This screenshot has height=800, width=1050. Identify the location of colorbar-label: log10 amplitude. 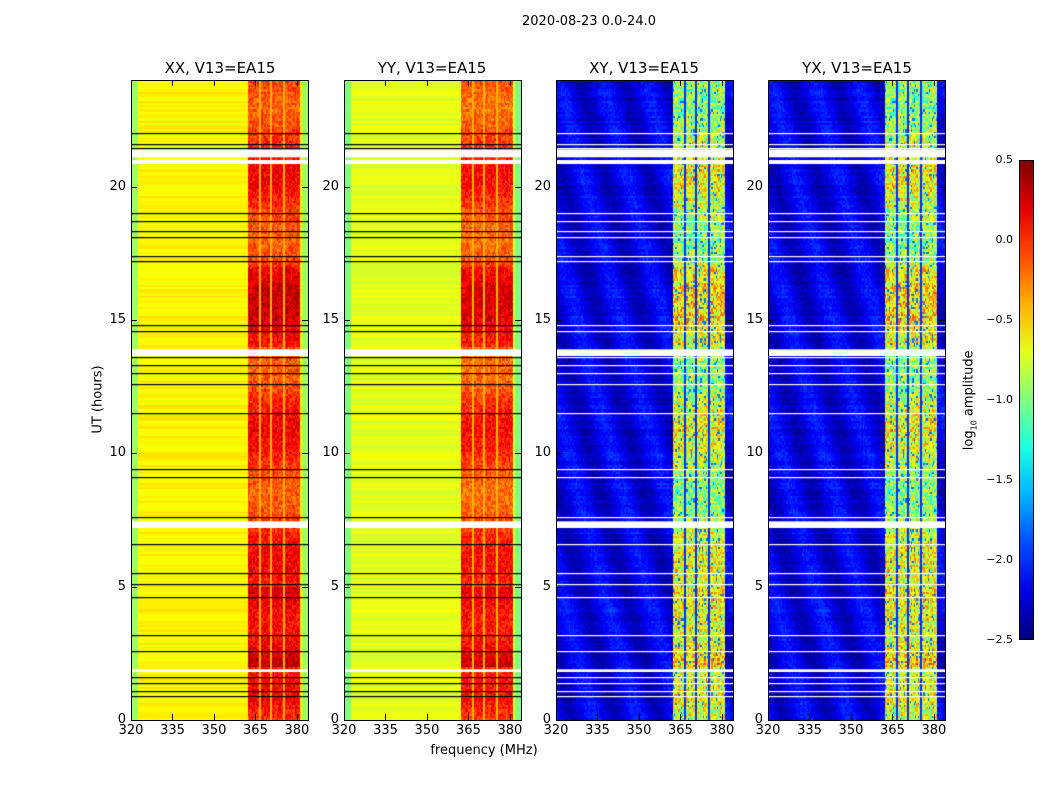
(970, 400).